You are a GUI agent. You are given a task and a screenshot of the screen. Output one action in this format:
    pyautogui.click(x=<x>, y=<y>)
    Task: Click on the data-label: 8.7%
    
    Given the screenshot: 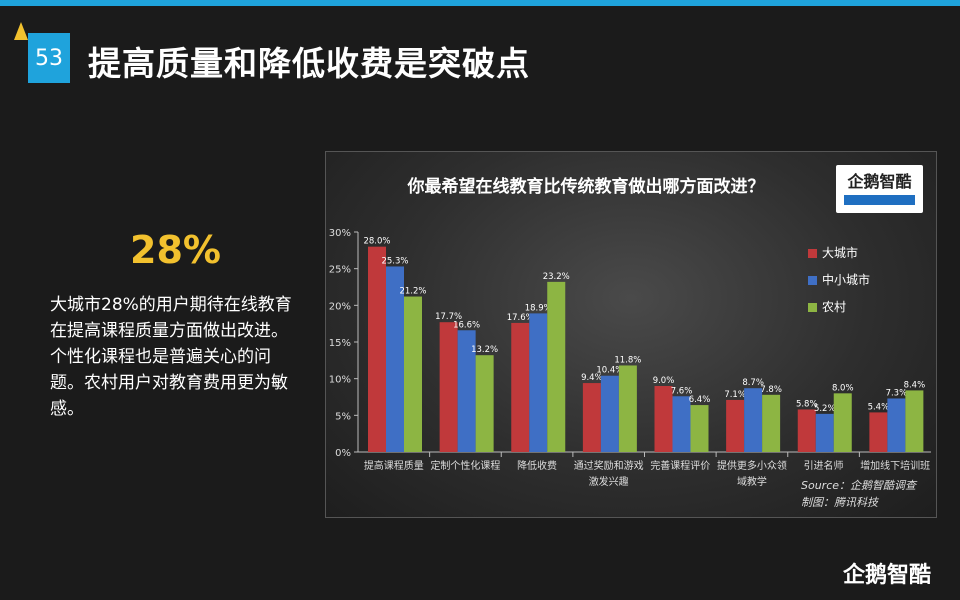 What is the action you would take?
    pyautogui.click(x=753, y=383)
    